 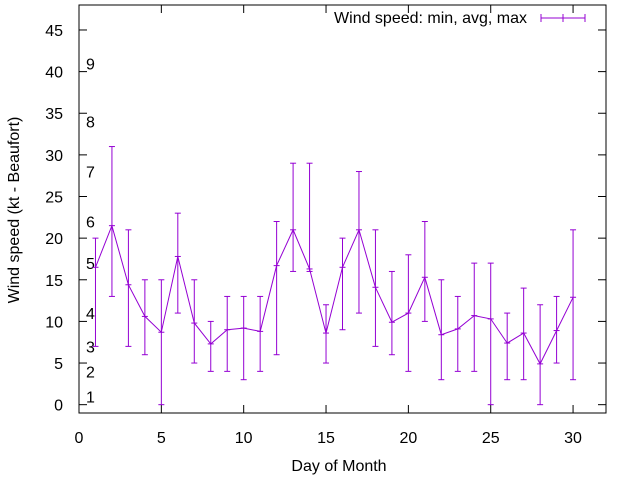 I want to click on x-tick-label: 30, so click(x=573, y=438).